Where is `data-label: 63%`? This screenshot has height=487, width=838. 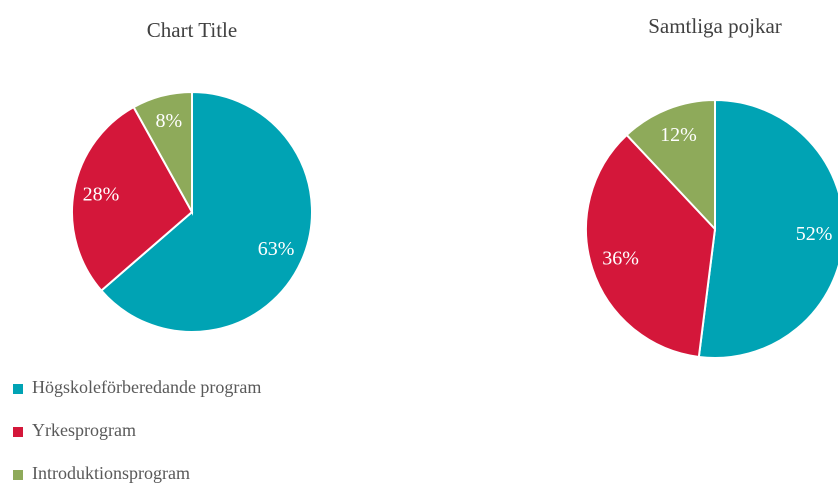
data-label: 63% is located at coordinates (276, 249).